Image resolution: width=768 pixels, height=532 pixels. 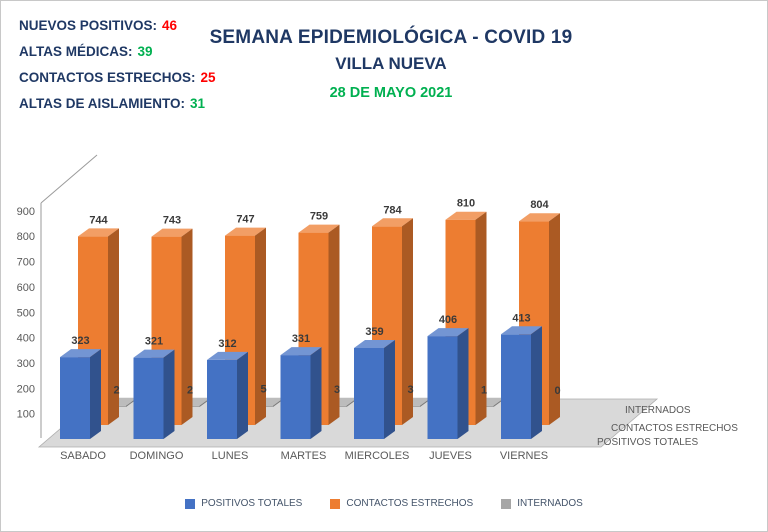 What do you see at coordinates (647, 442) in the screenshot?
I see `depth-axis-label: POSITIVOS TOTALES` at bounding box center [647, 442].